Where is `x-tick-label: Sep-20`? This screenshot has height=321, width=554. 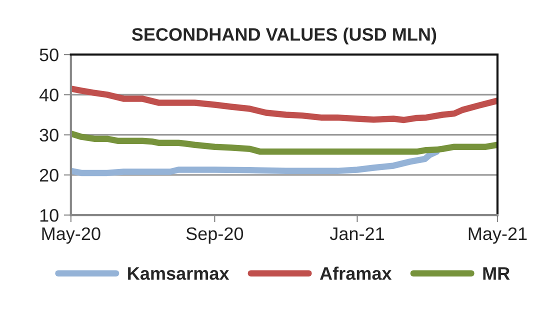
x-tick-label: Sep-20 is located at coordinates (215, 235).